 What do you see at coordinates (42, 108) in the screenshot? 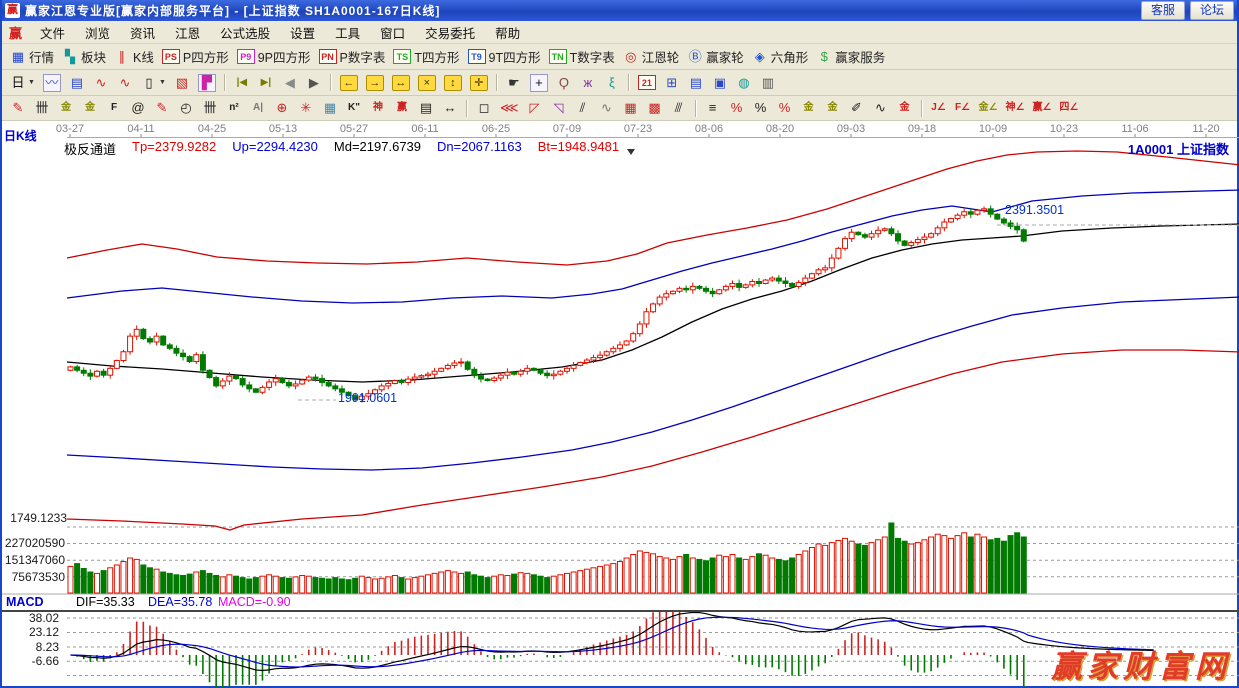
I see `gann-comb-button: 卌` at bounding box center [42, 108].